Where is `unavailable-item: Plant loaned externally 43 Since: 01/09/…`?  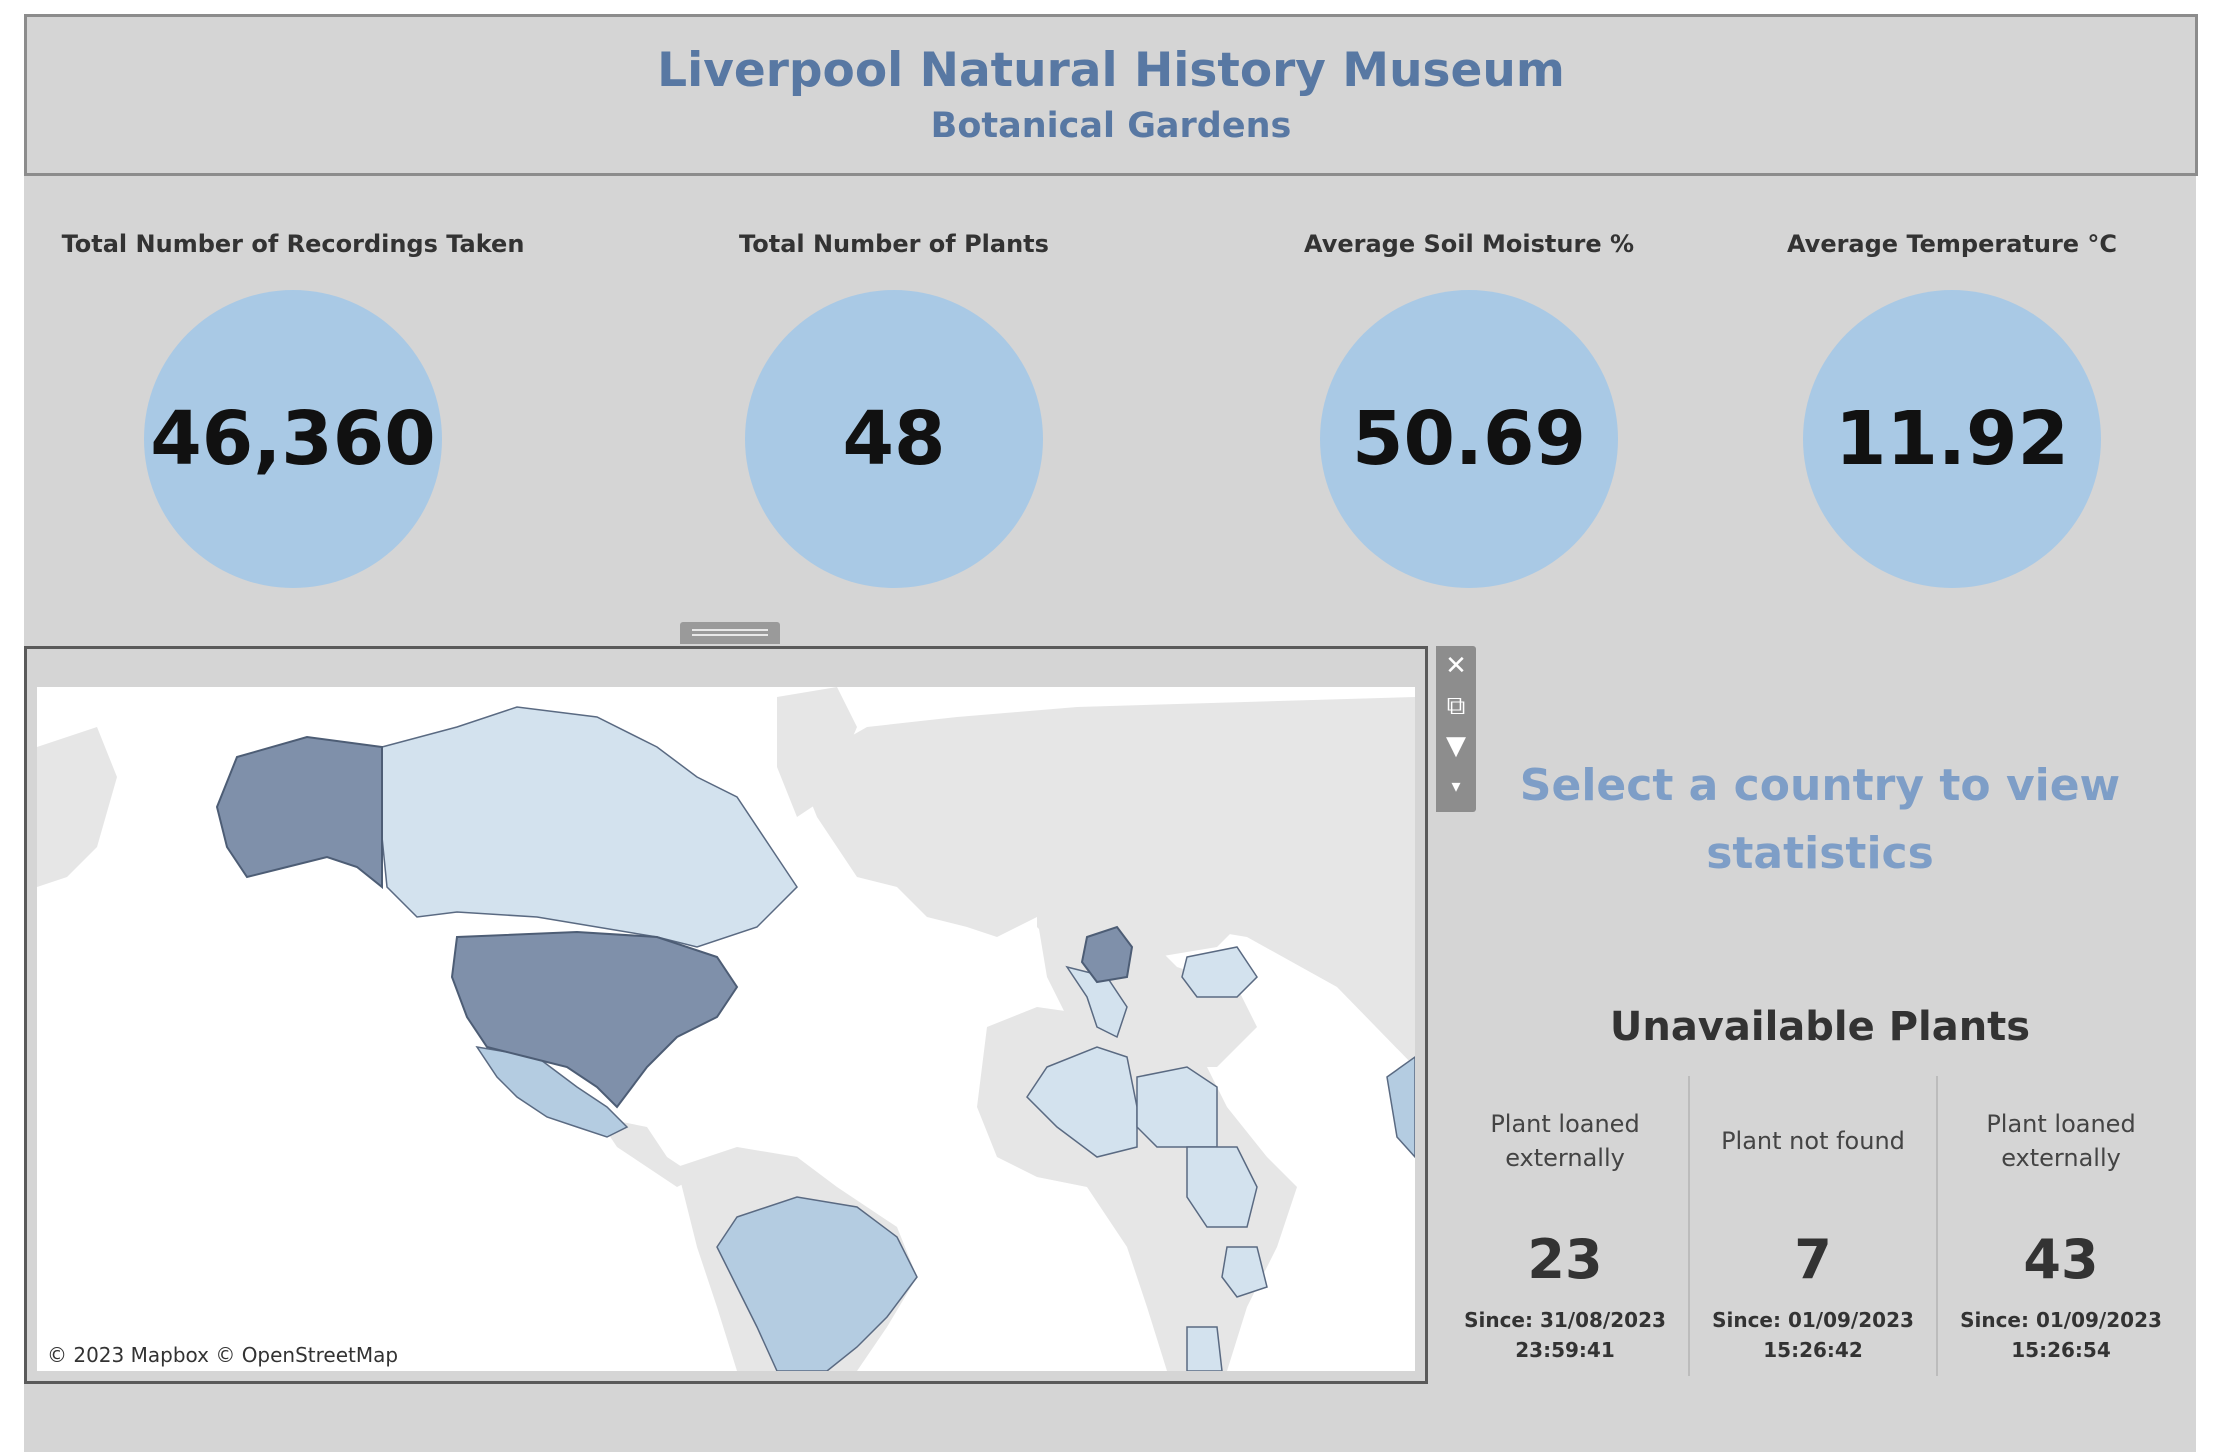 unavailable-item: Plant loaned externally 43 Since: 01/09/… is located at coordinates (2061, 1226).